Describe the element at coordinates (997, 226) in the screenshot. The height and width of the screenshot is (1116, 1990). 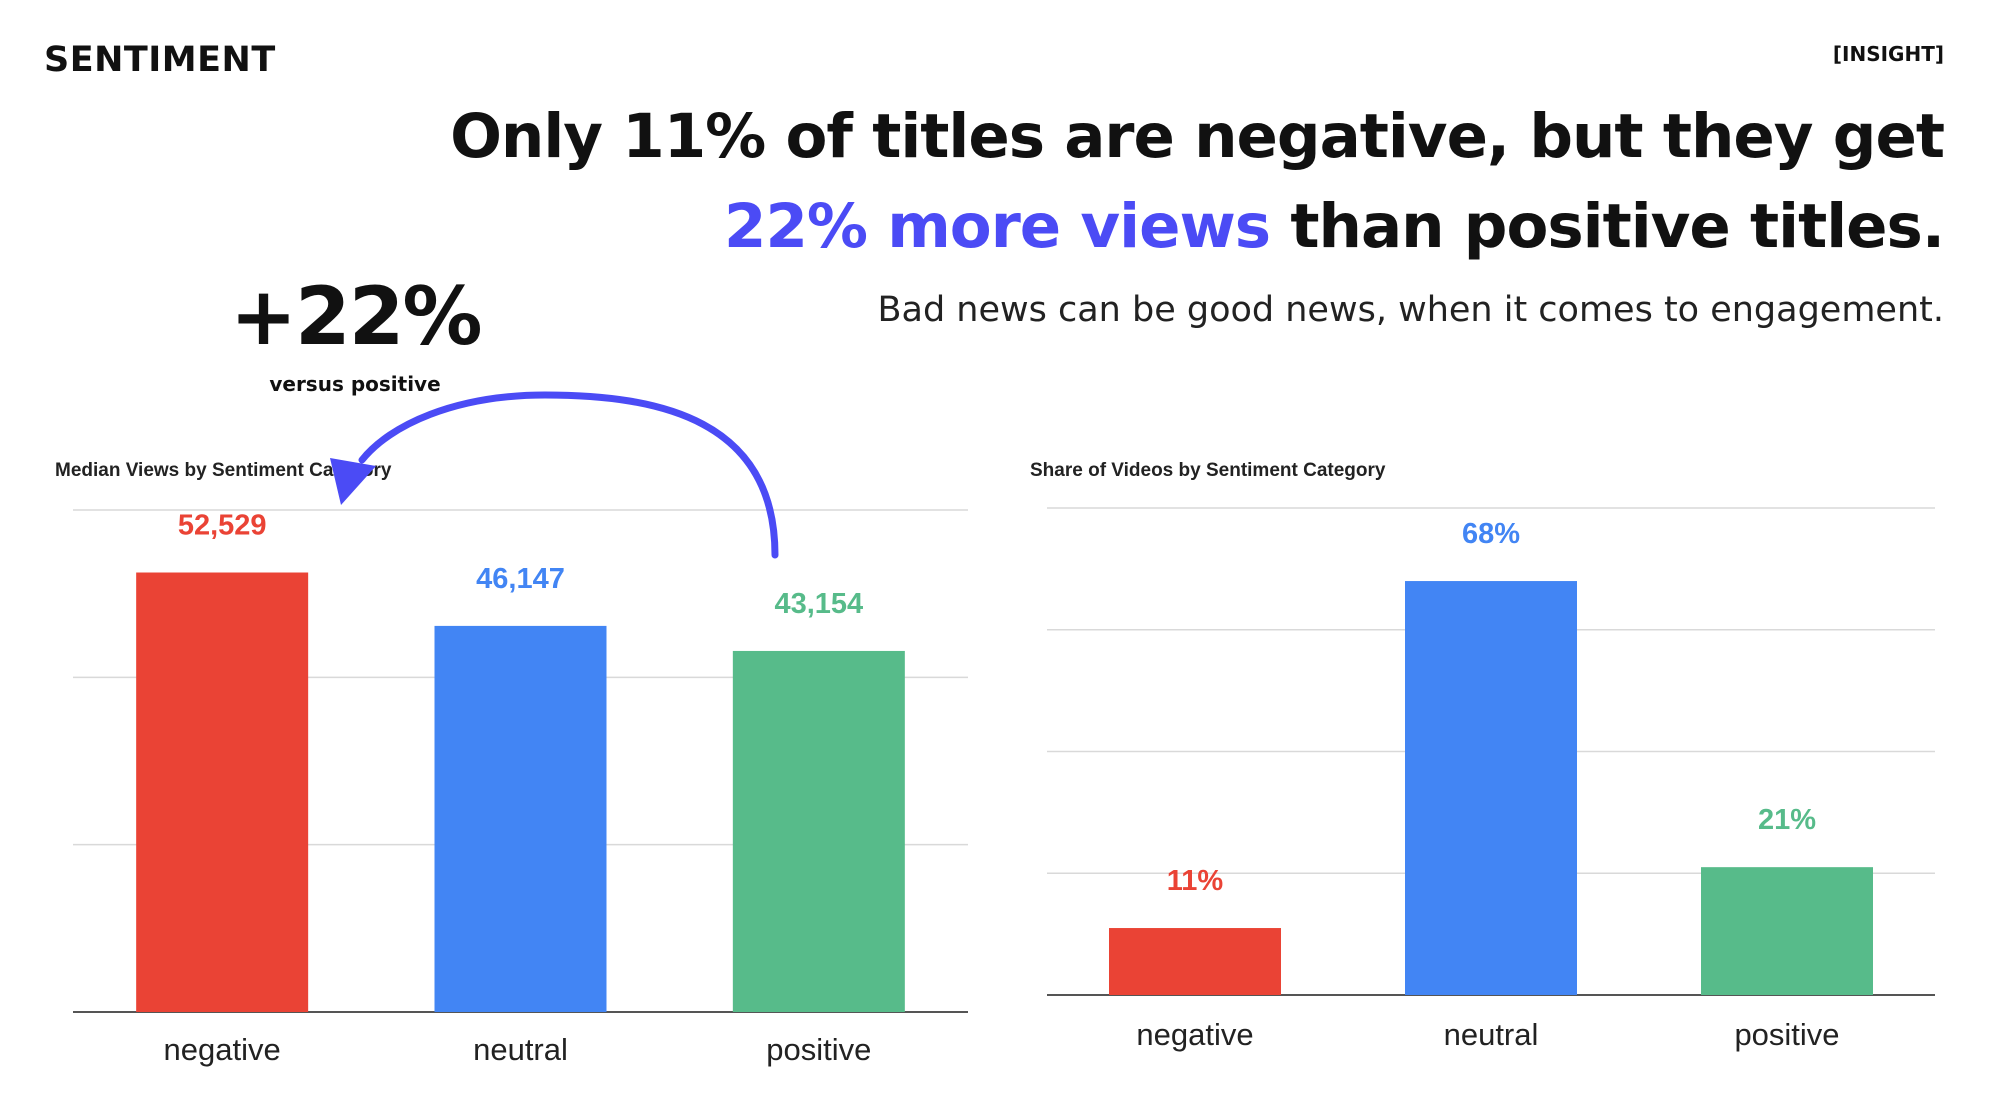
I see `headline-accent: 22% more views` at that location.